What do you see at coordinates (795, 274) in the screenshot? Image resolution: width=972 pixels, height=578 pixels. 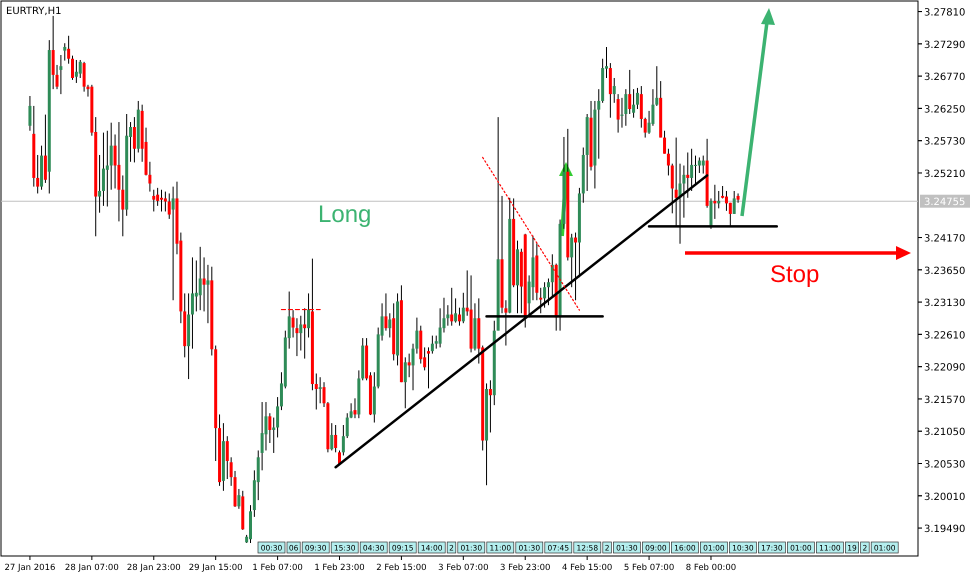 I see `annotation: Stop` at bounding box center [795, 274].